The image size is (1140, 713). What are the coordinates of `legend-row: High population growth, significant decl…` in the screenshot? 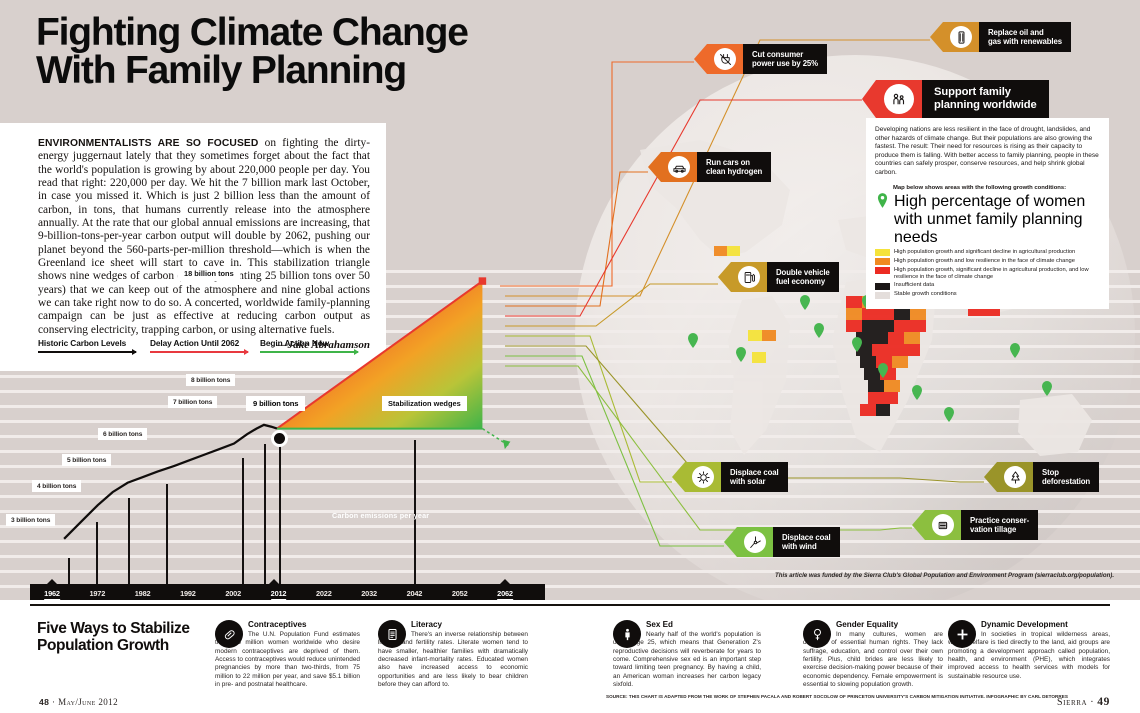 It's located at (987, 274).